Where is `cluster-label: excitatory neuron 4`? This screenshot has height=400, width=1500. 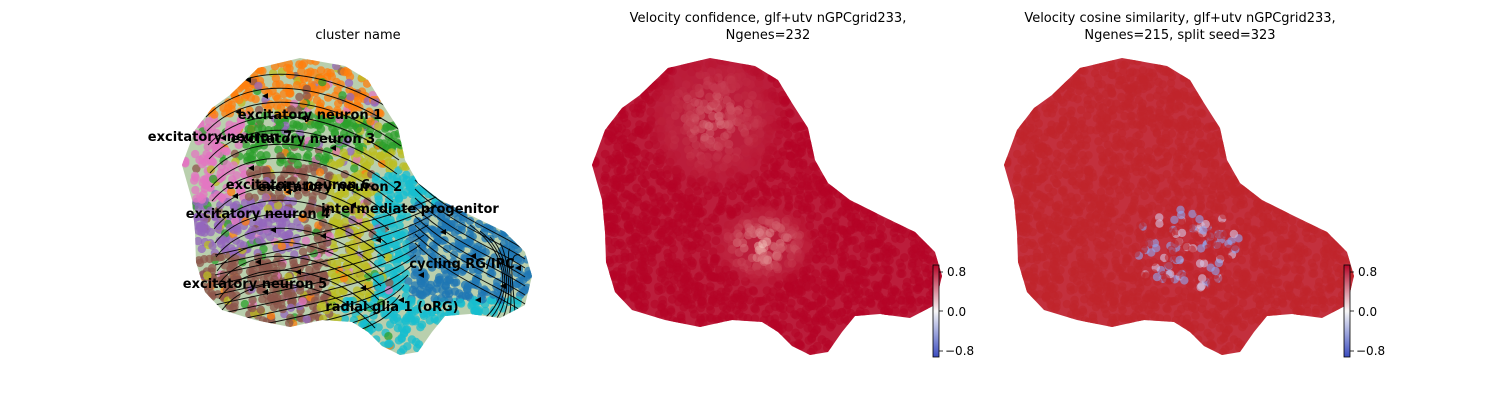
cluster-label: excitatory neuron 4 is located at coordinates (258, 214).